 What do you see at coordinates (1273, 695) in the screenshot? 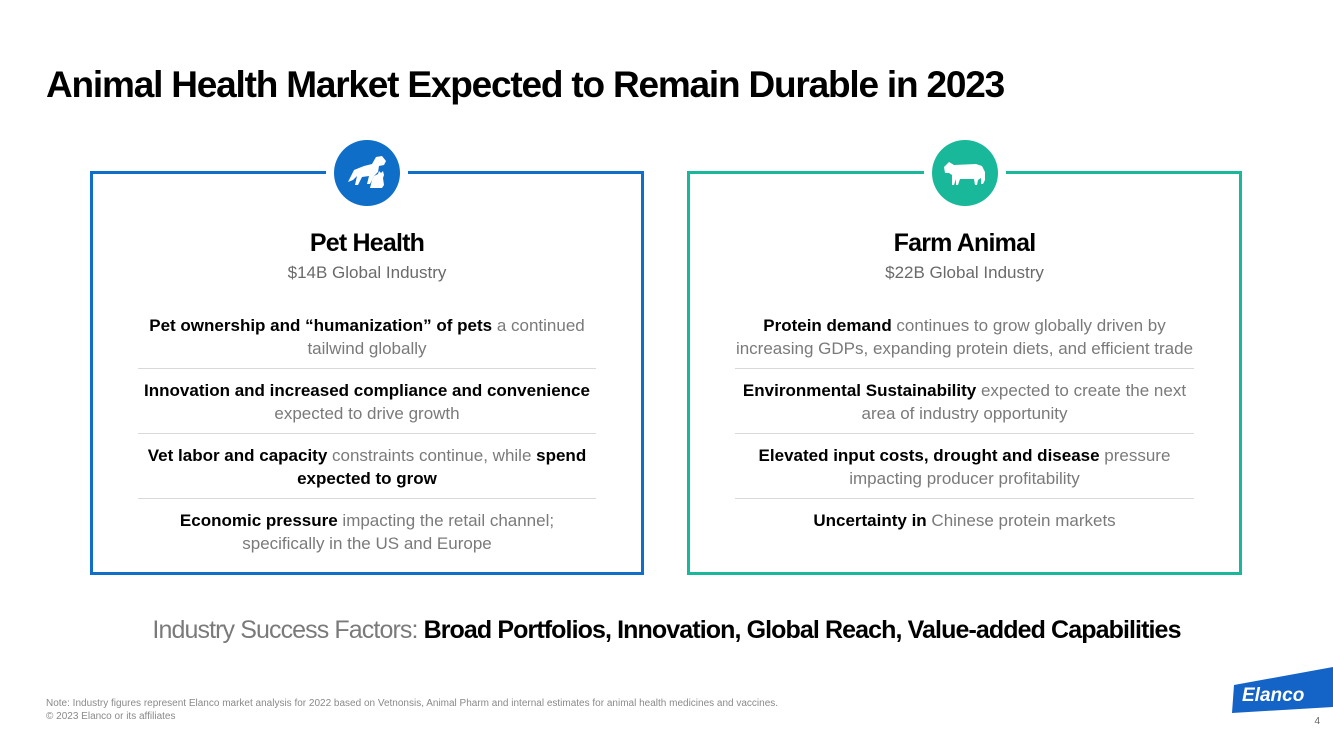
I see `logo-text: Elanco` at bounding box center [1273, 695].